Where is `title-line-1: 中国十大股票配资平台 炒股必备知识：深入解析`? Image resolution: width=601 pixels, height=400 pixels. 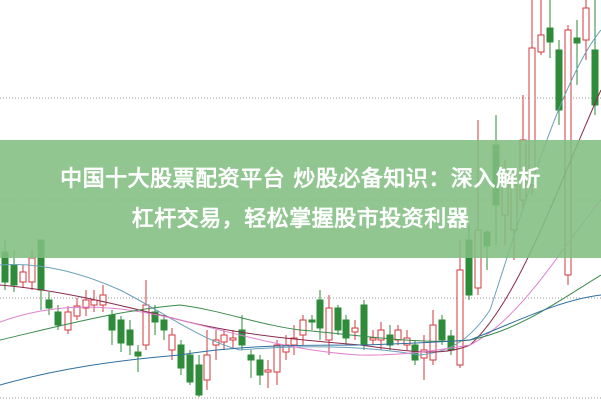 title-line-1: 中国十大股票配资平台 炒股必备知识：深入解析 is located at coordinates (300, 179).